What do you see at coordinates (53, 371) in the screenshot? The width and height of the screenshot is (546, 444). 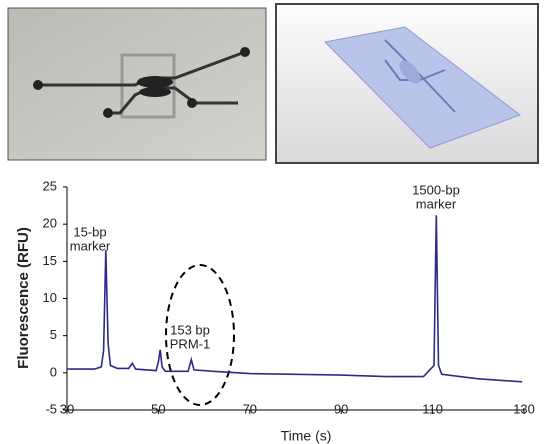 I see `y-tick-label: 0` at bounding box center [53, 371].